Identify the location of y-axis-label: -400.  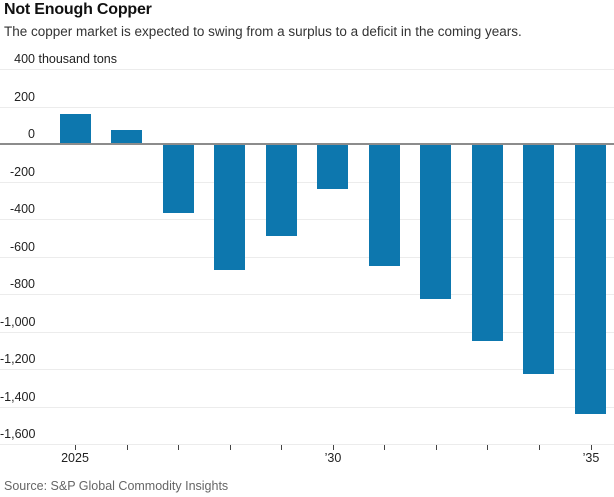
(22, 209).